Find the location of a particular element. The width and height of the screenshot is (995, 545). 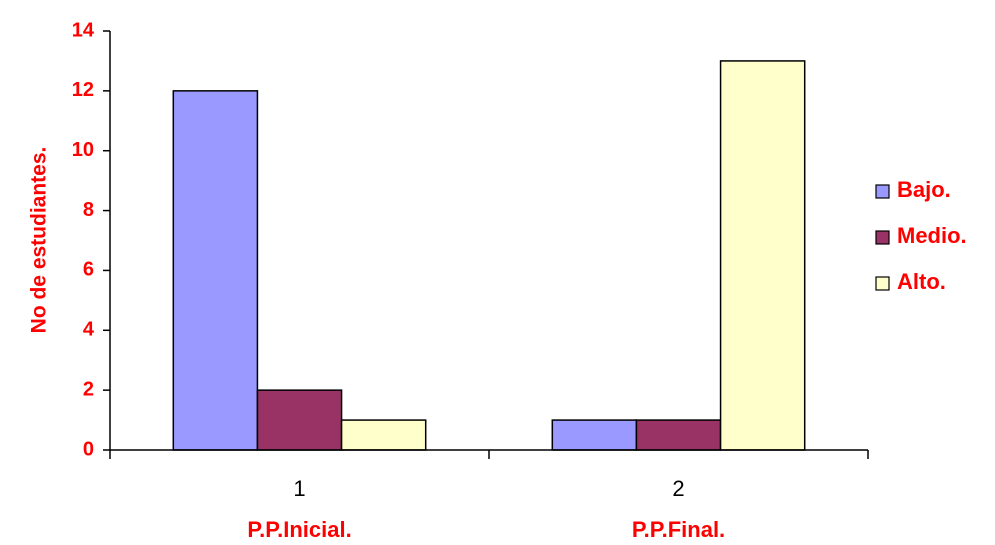

x-group-label: P.P.Inicial. is located at coordinates (299, 529).